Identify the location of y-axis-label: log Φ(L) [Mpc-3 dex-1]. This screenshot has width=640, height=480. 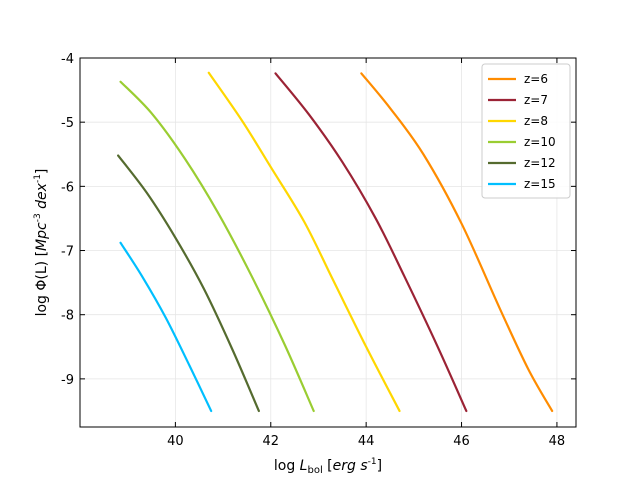
(41, 243).